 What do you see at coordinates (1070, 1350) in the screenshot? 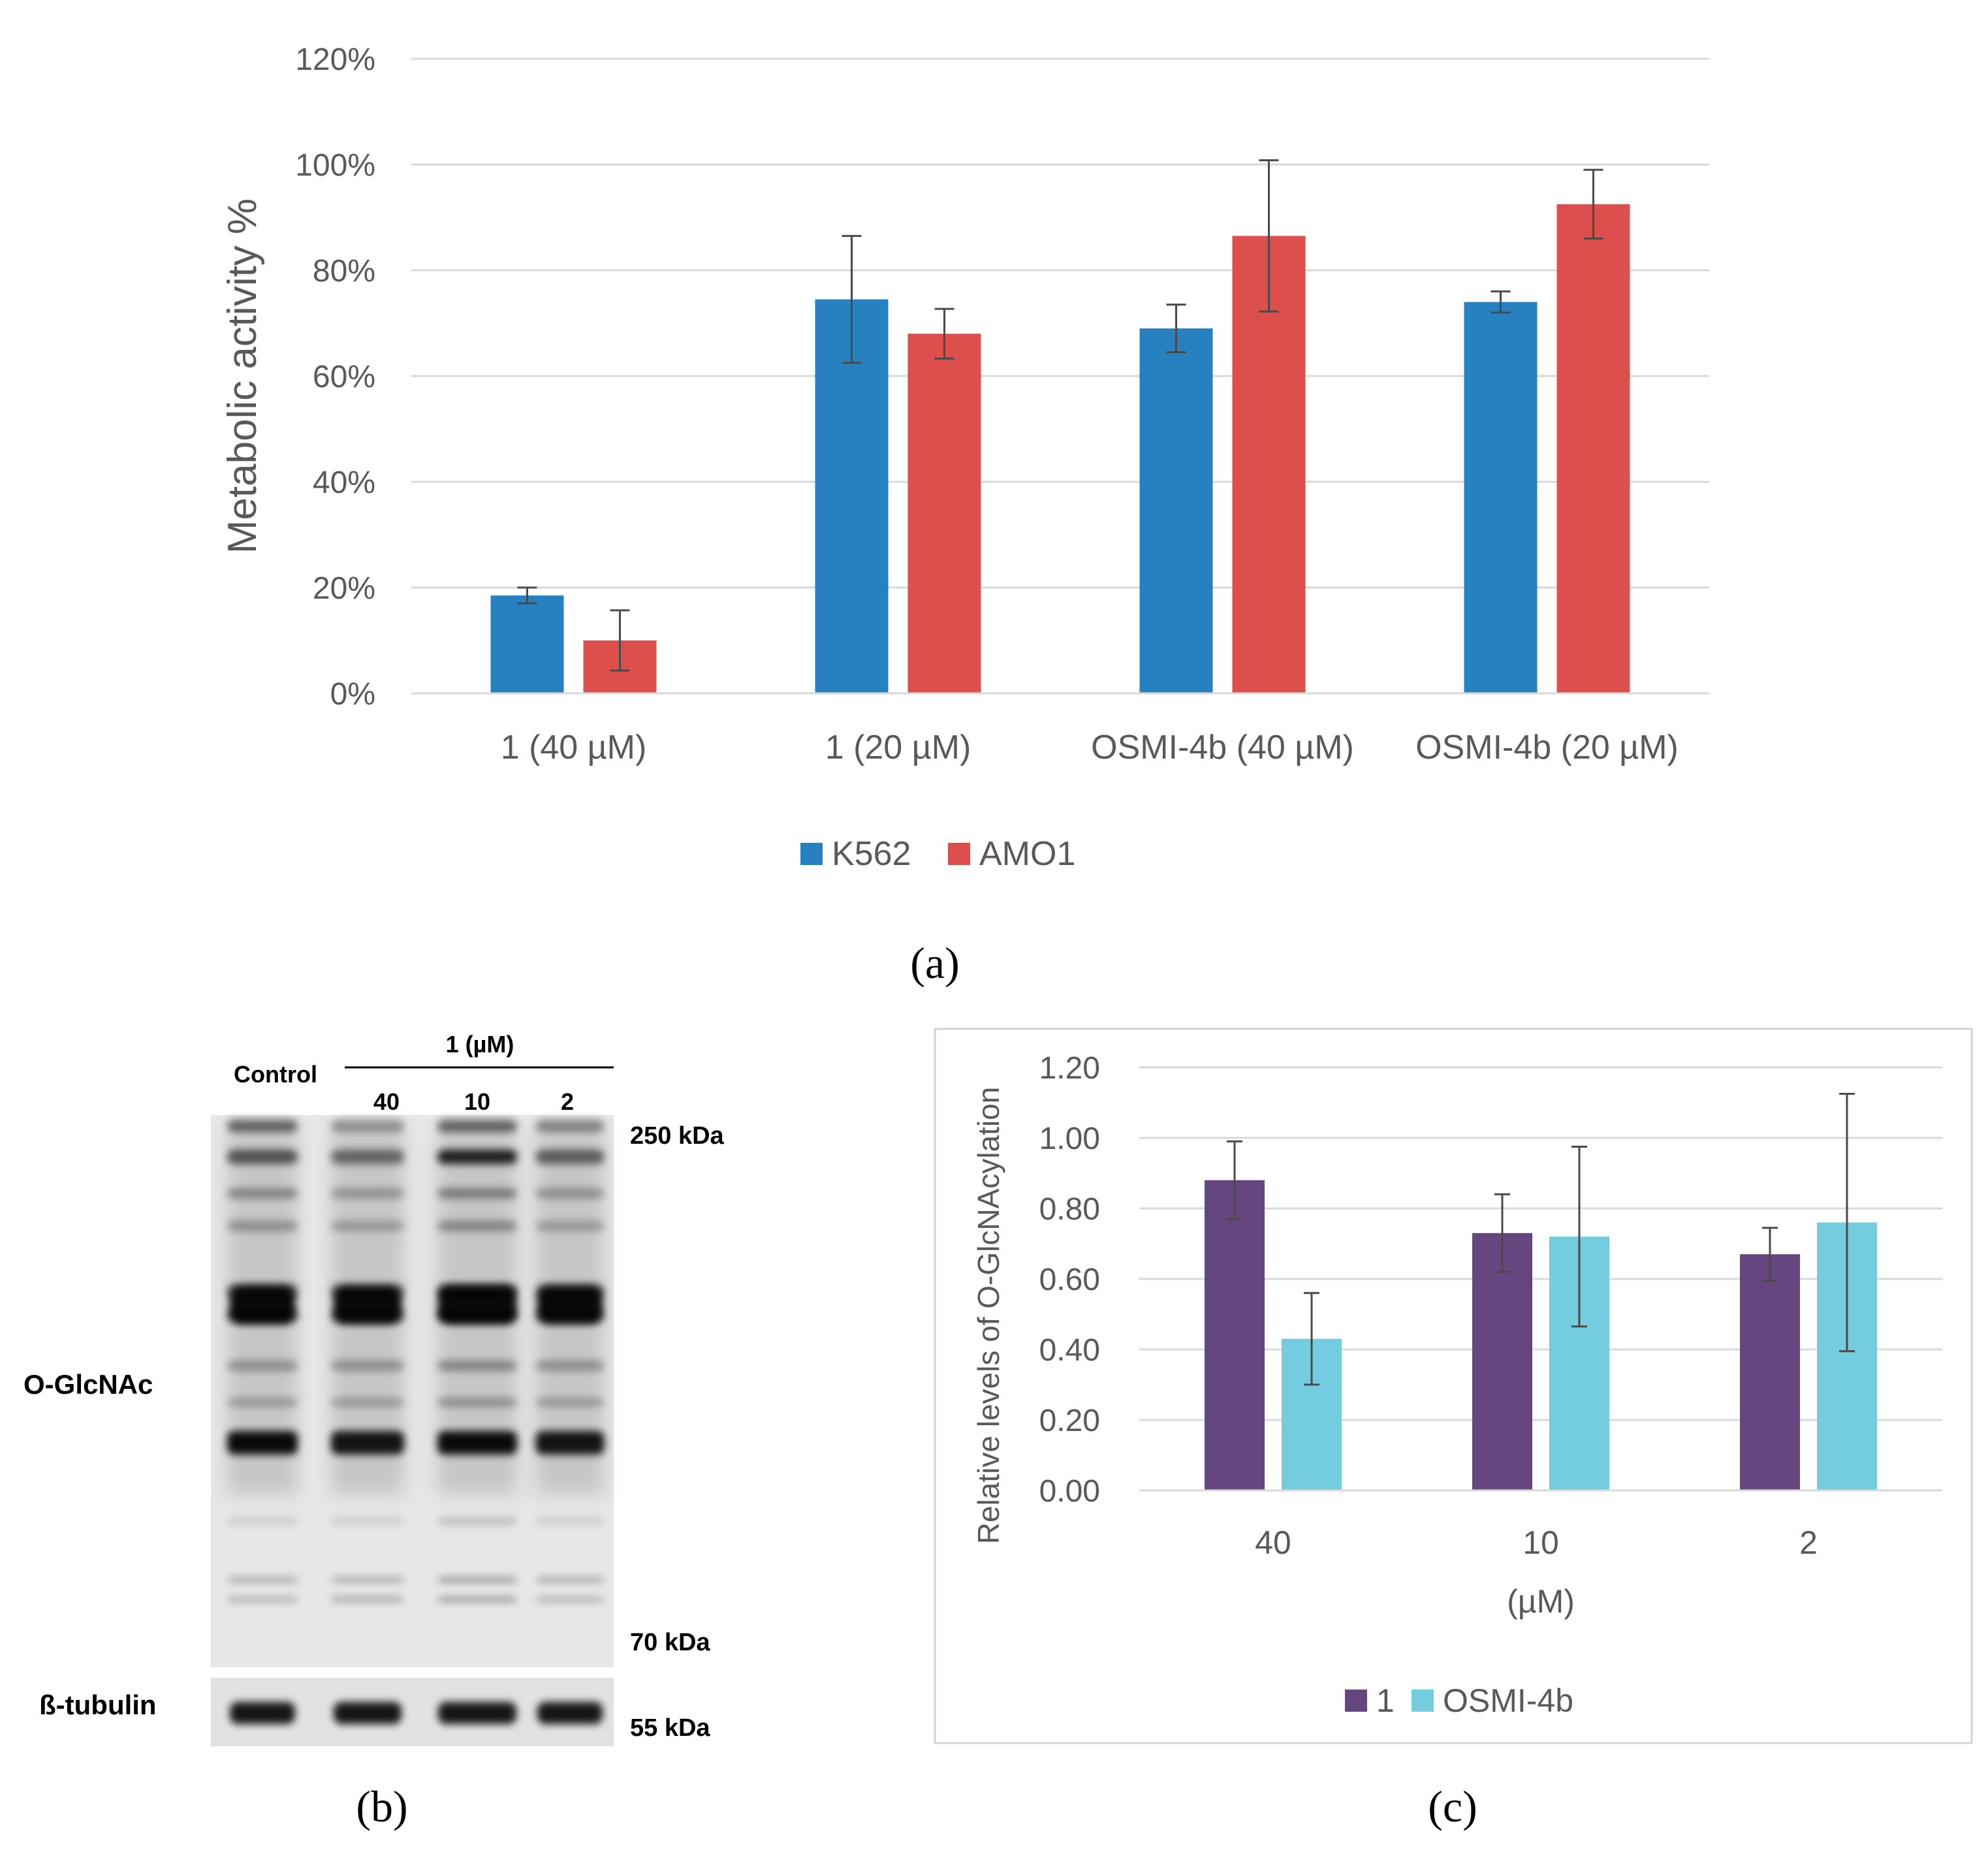
I see `y-tick-label: 0.40` at bounding box center [1070, 1350].